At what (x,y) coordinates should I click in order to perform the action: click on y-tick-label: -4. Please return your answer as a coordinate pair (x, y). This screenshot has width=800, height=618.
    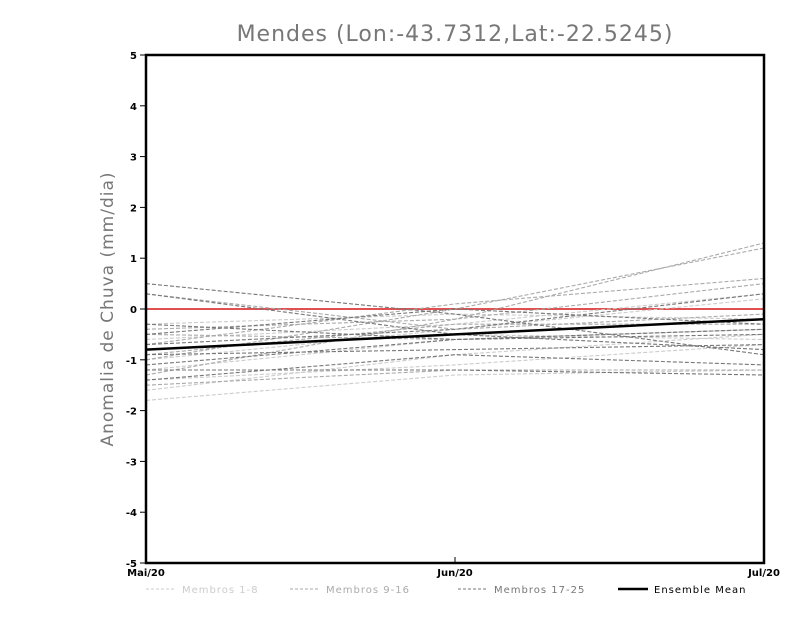
    Looking at the image, I should click on (131, 513).